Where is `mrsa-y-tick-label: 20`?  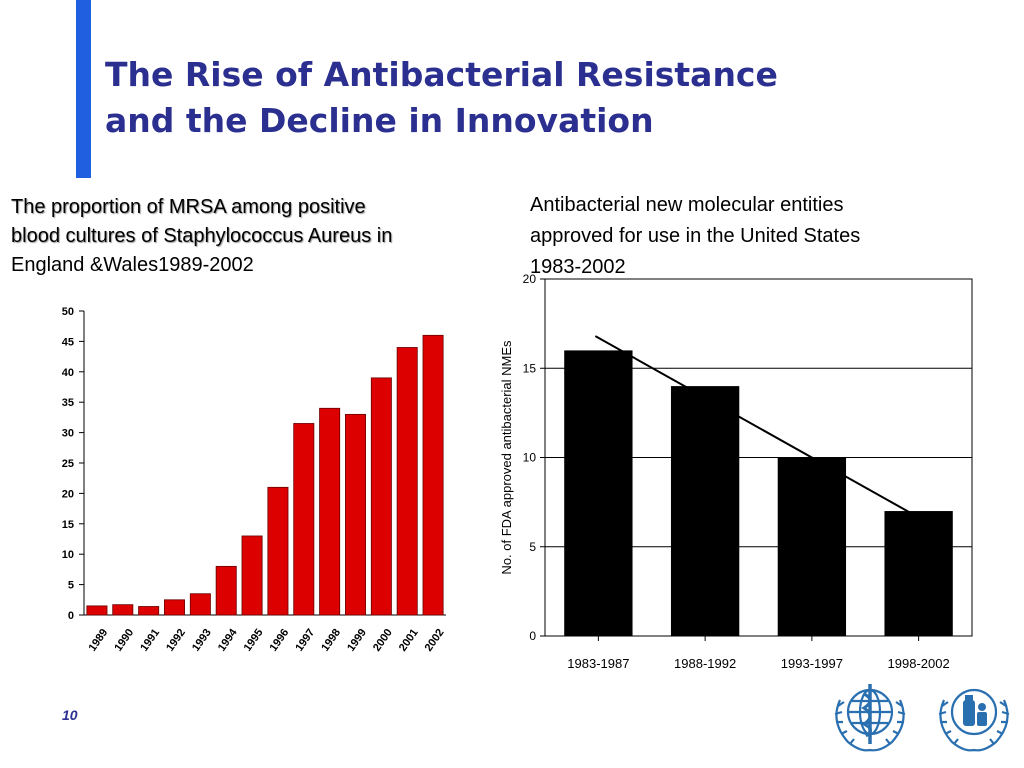 mrsa-y-tick-label: 20 is located at coordinates (68, 494).